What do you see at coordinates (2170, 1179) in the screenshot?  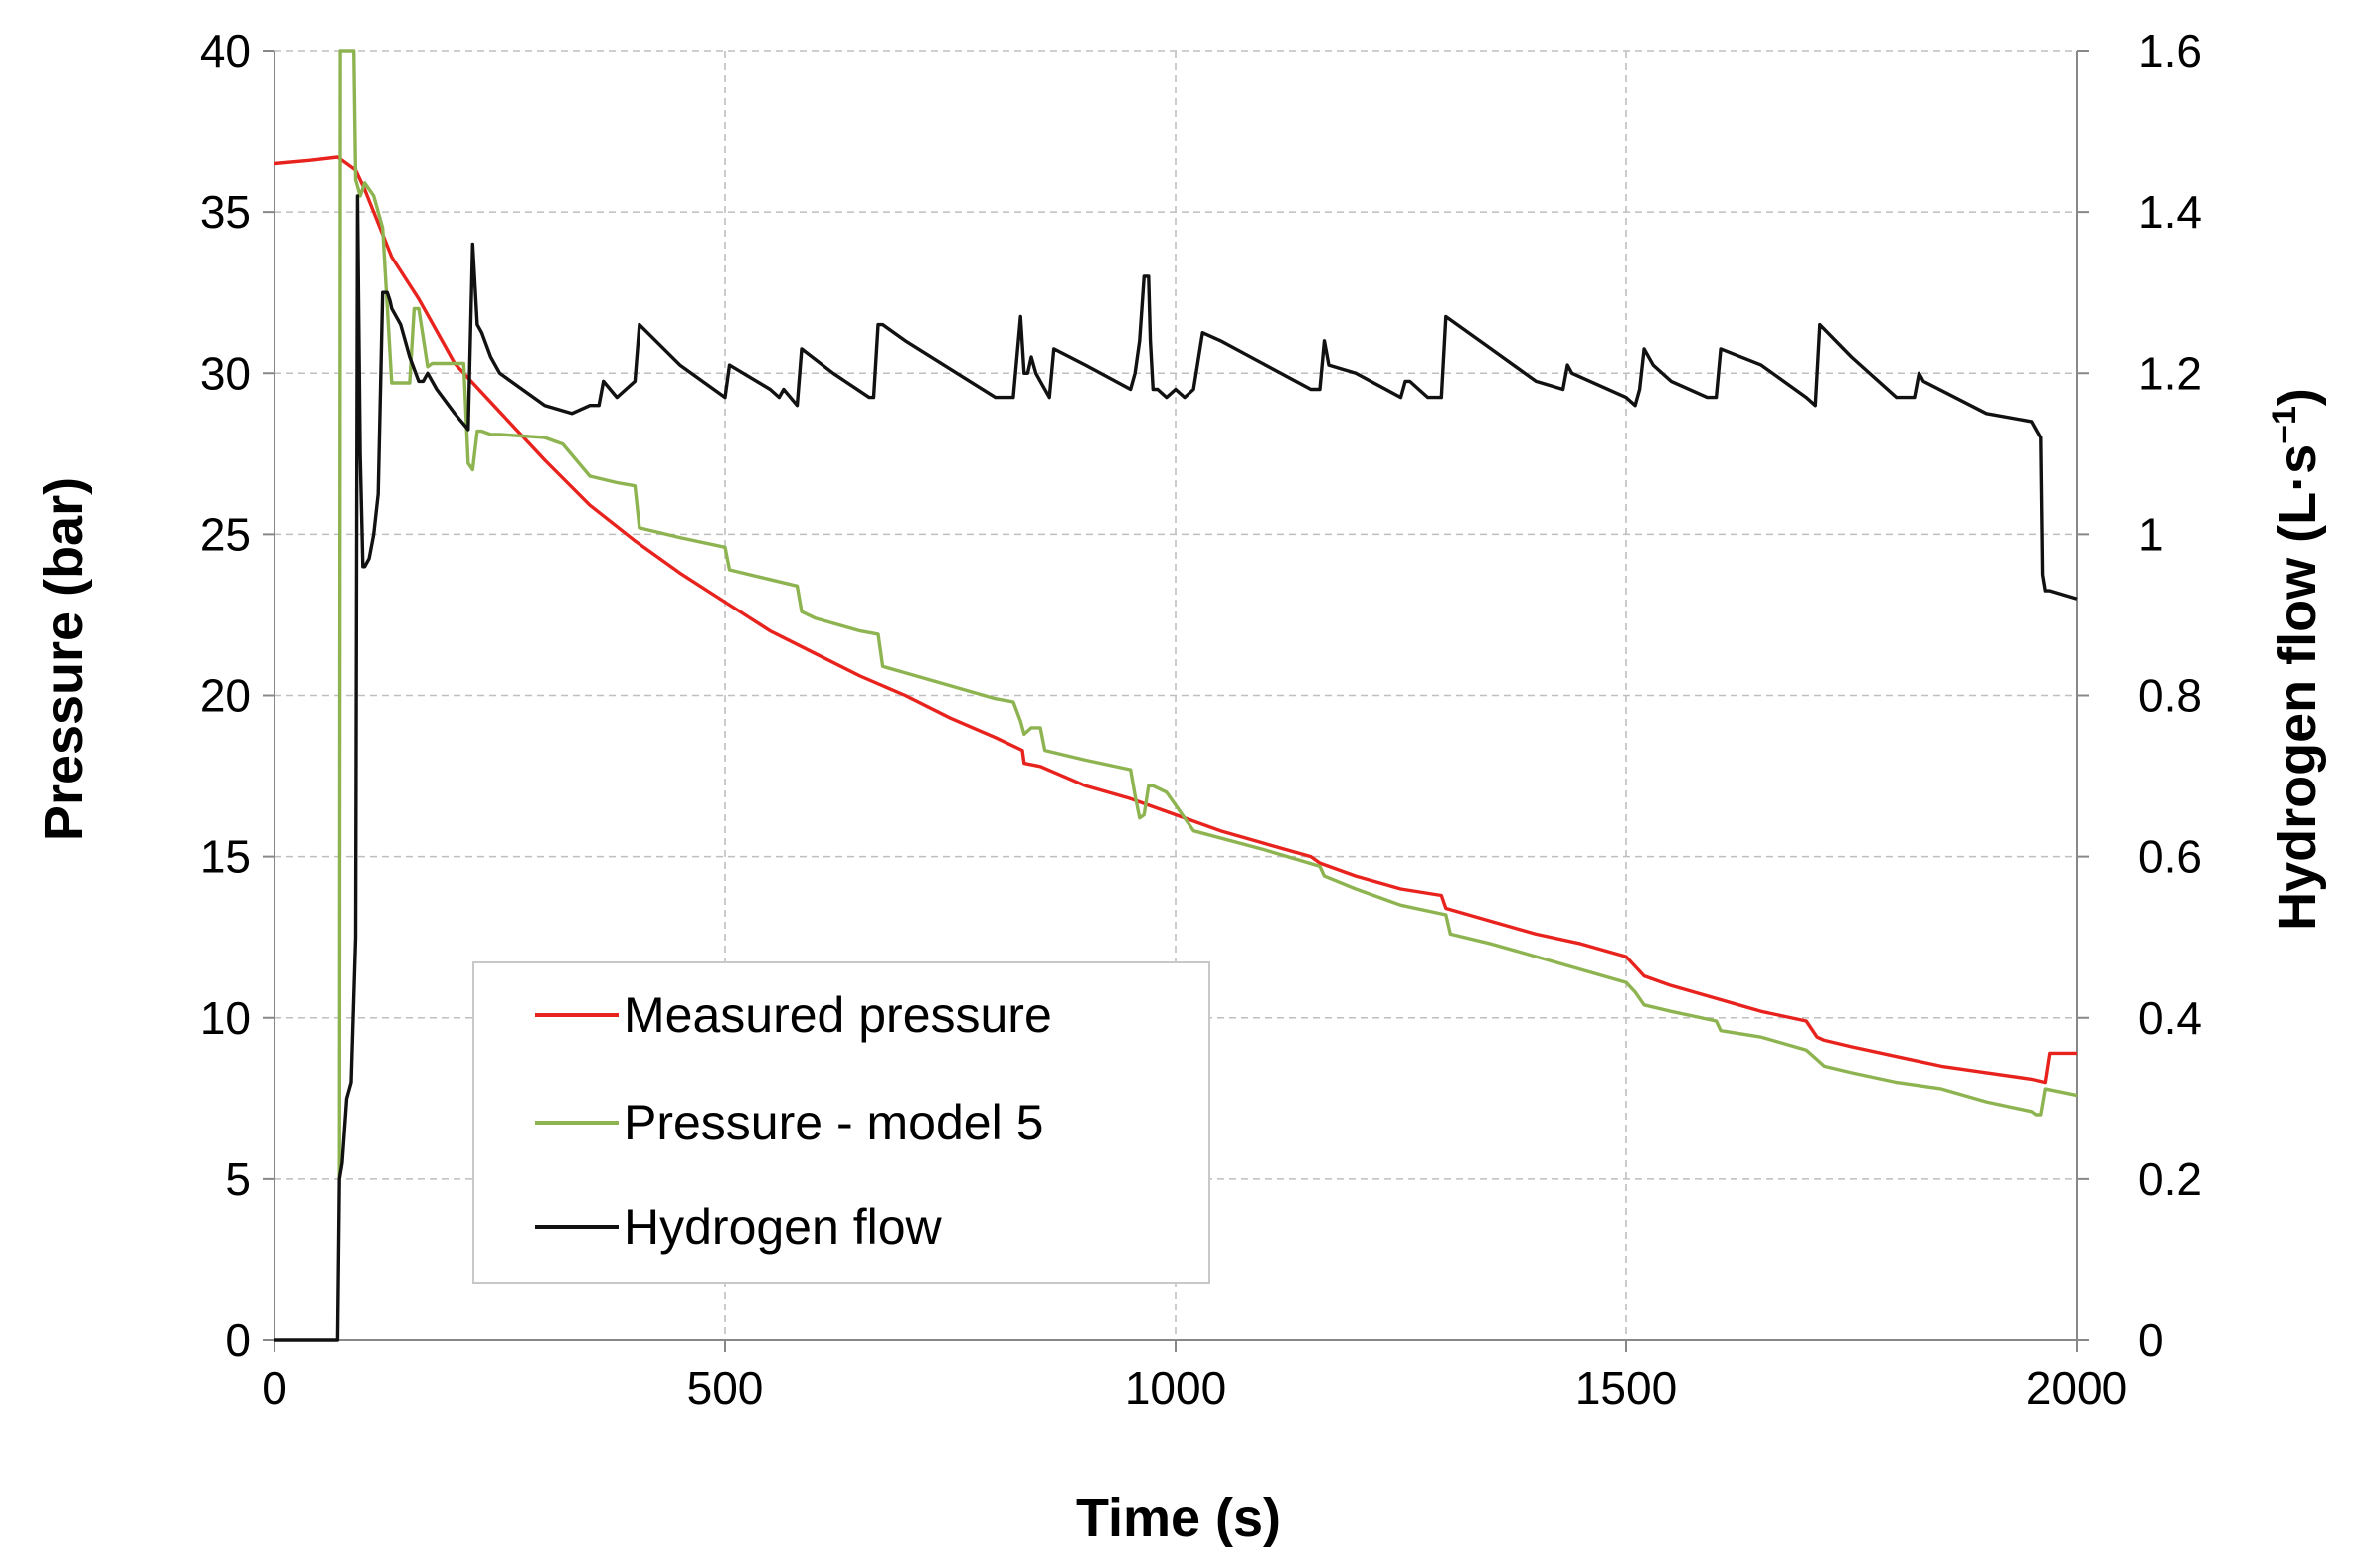 I see `y2-tick-label: 0.2` at bounding box center [2170, 1179].